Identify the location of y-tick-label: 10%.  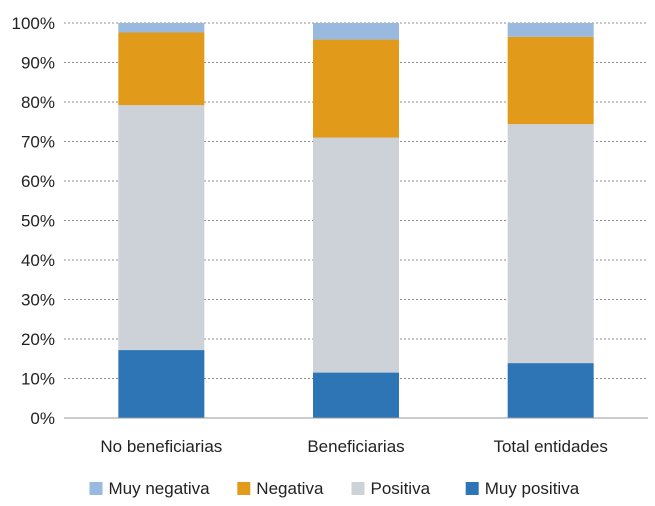
(38, 379).